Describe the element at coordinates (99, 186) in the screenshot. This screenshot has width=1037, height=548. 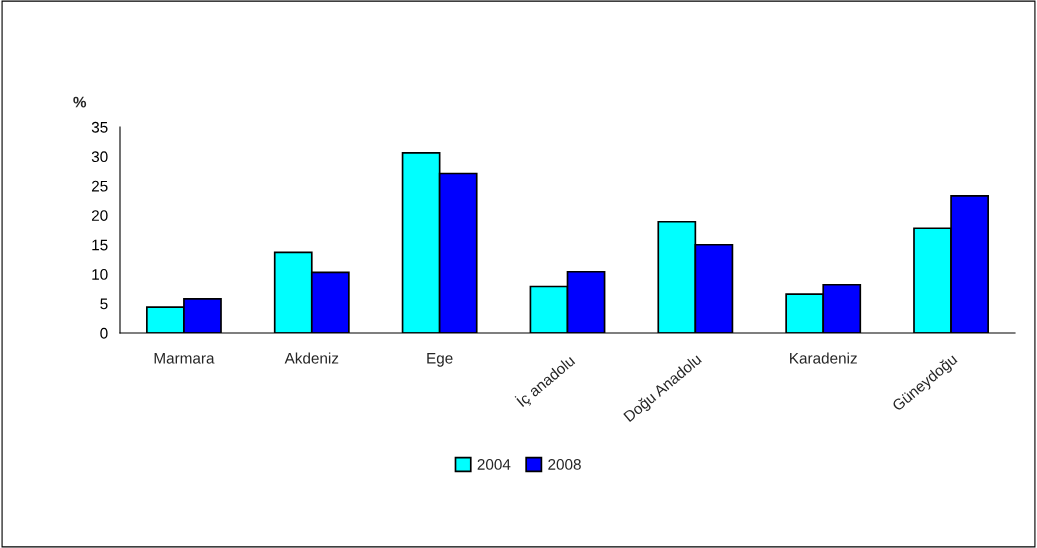
I see `y-tick-label: 25` at that location.